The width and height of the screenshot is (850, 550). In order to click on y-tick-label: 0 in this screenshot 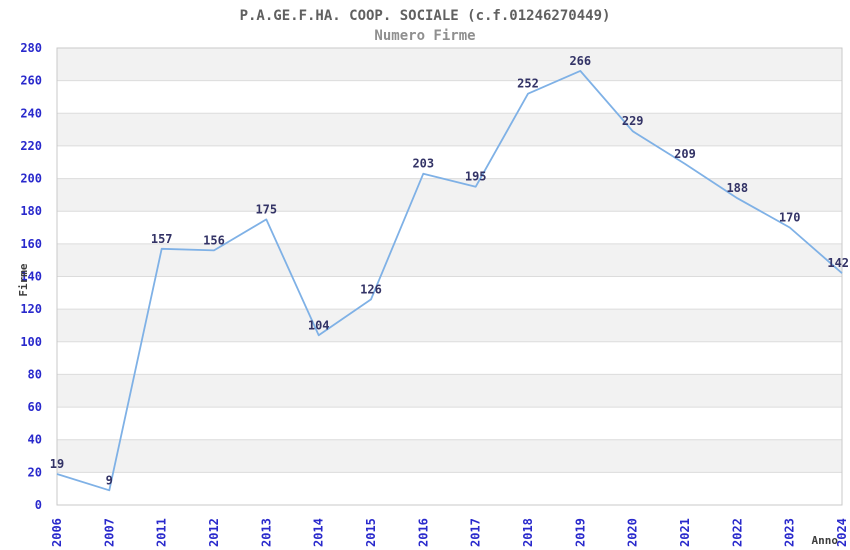, I will do `click(38, 505)`.